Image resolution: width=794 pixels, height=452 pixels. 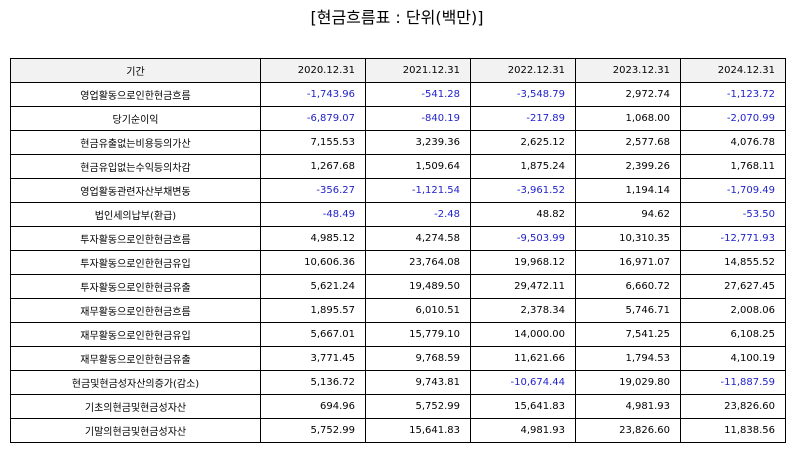 What do you see at coordinates (135, 70) in the screenshot?
I see `column-header-period: 기간` at bounding box center [135, 70].